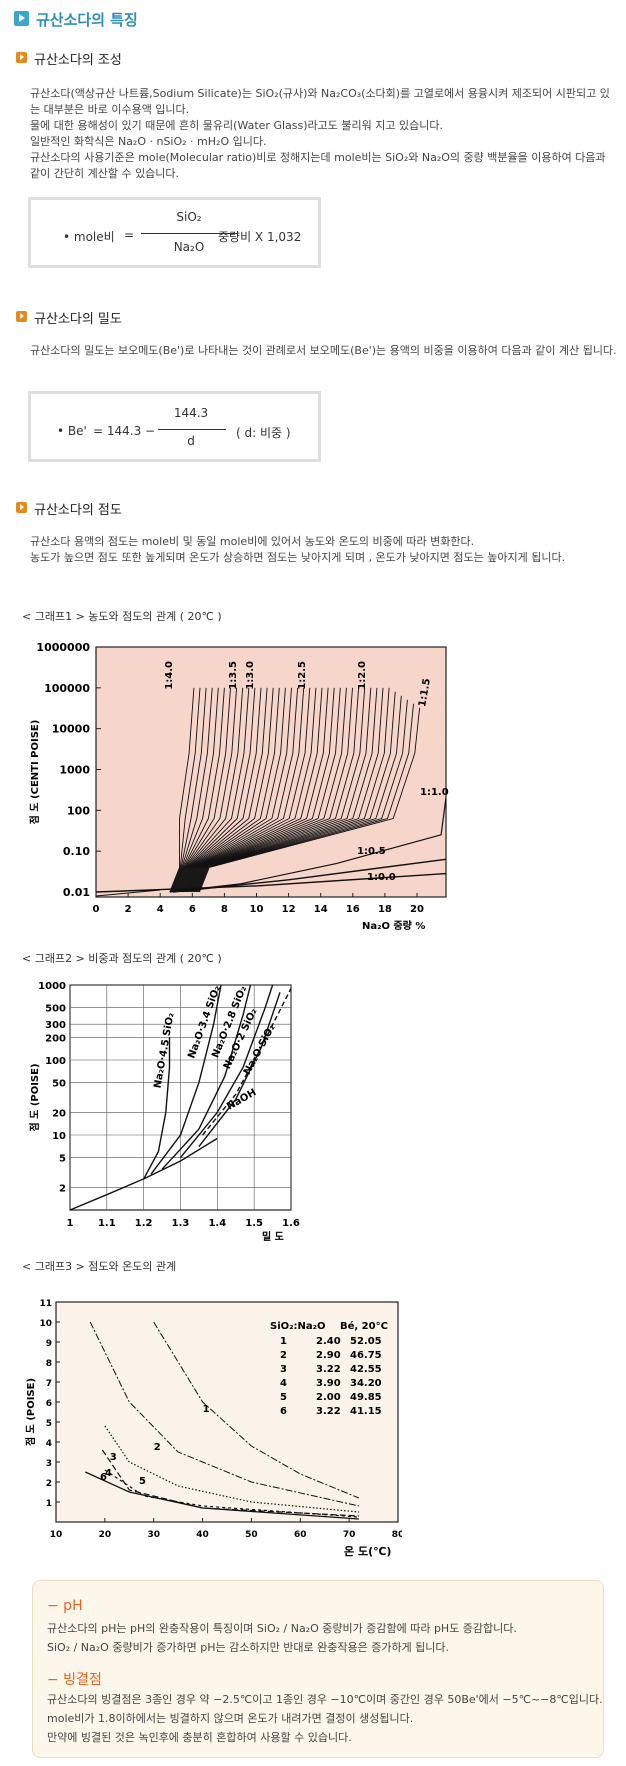  What do you see at coordinates (174, 426) in the screenshot?
I see `formula-box: • Be' = 144.3 − 144.3 d ( d: 비중 )` at bounding box center [174, 426].